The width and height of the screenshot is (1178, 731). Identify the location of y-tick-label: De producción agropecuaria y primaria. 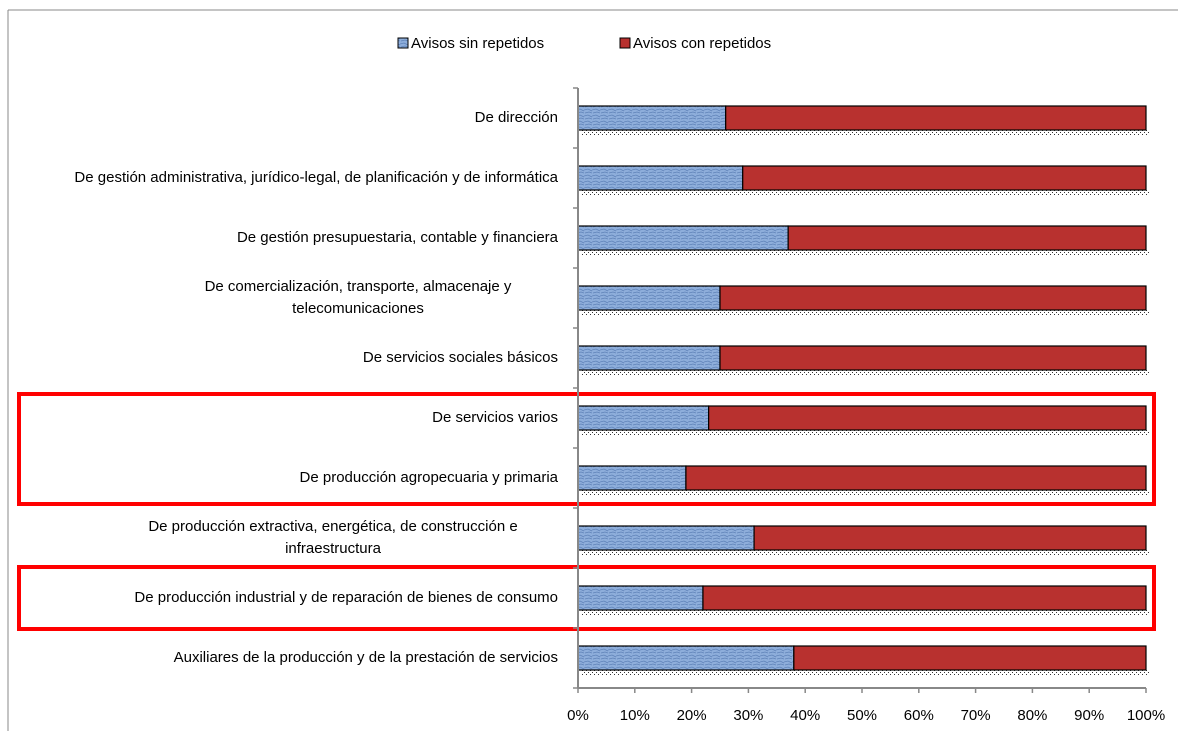
(428, 477).